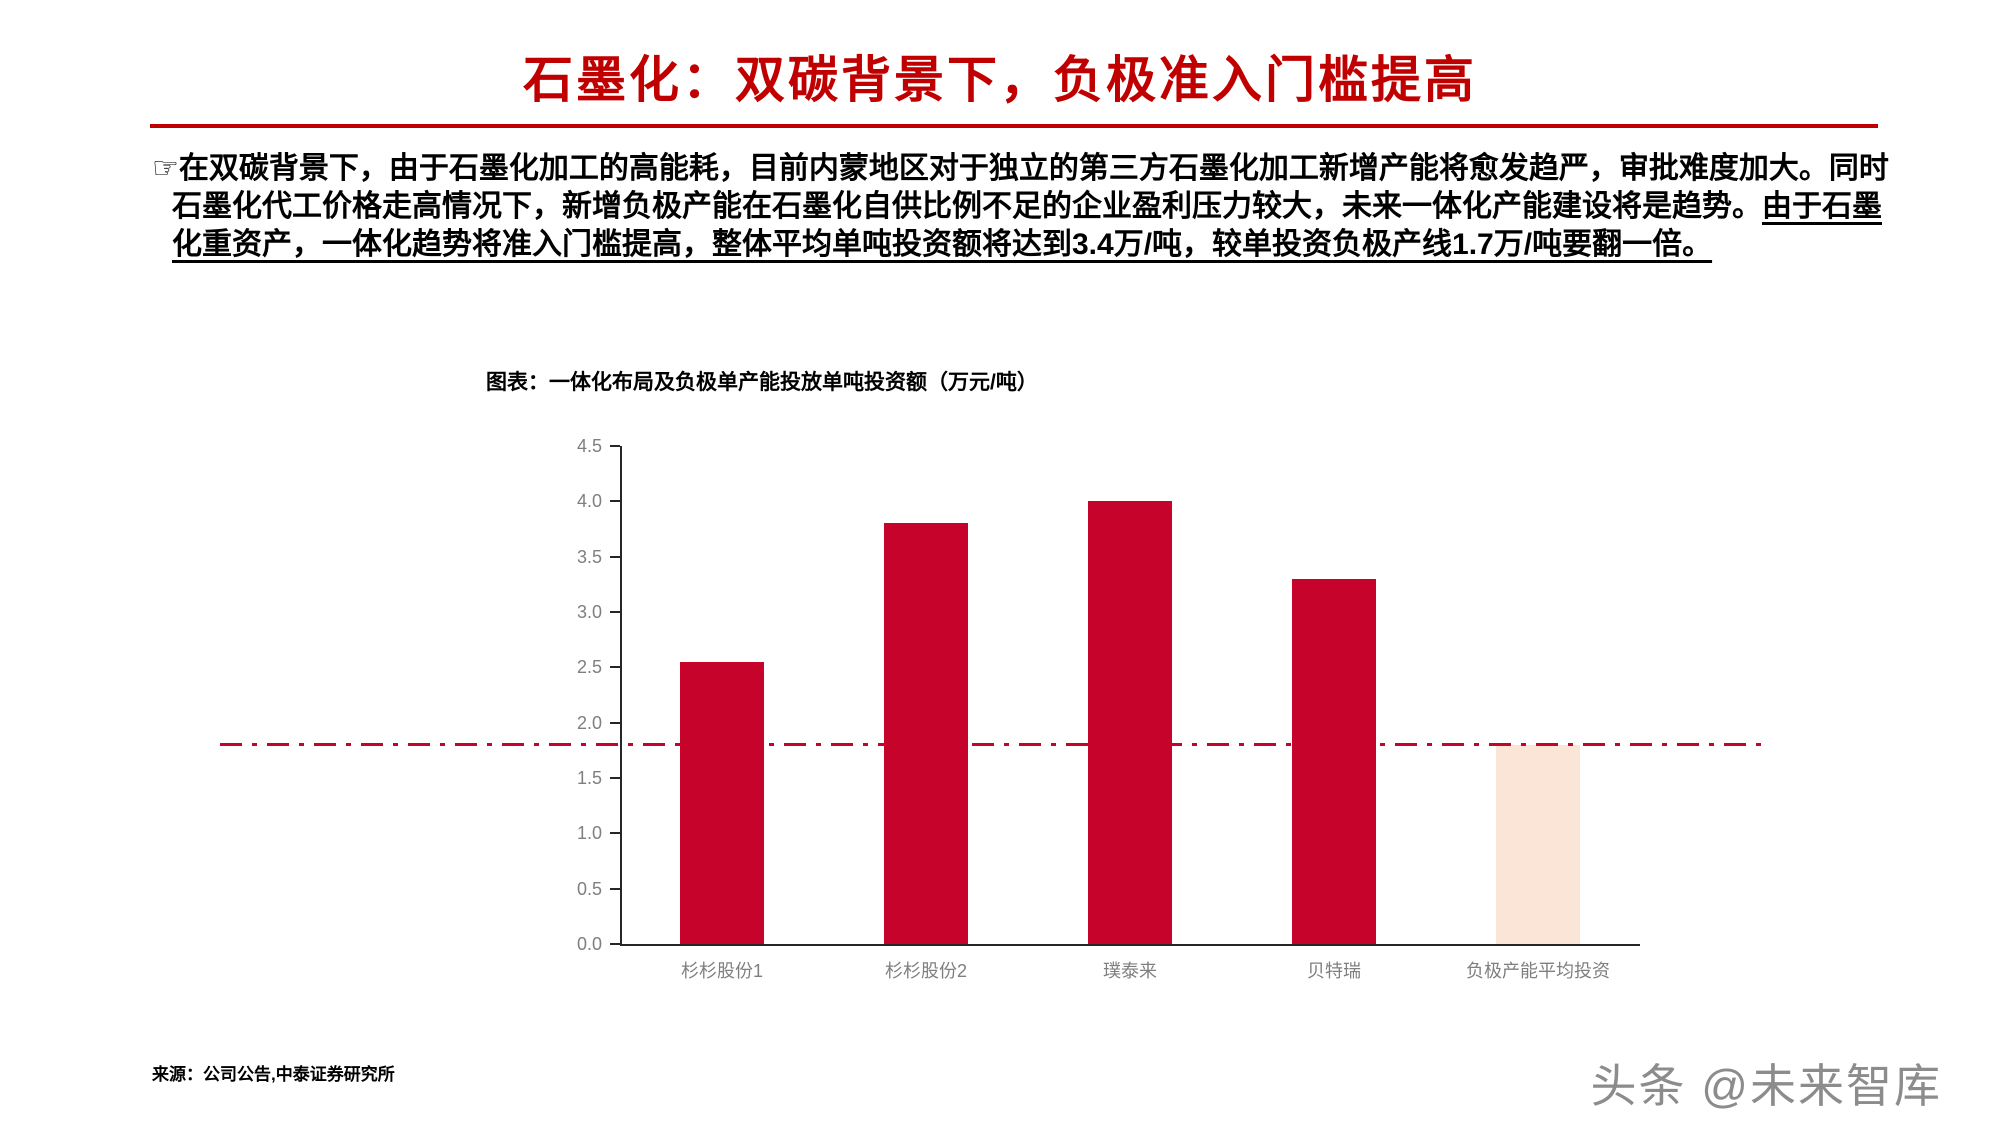 This screenshot has width=2000, height=1125. I want to click on chart-title: 图表：一体化布局及负极单产能投放单吨投资额（万元/吨）, so click(762, 382).